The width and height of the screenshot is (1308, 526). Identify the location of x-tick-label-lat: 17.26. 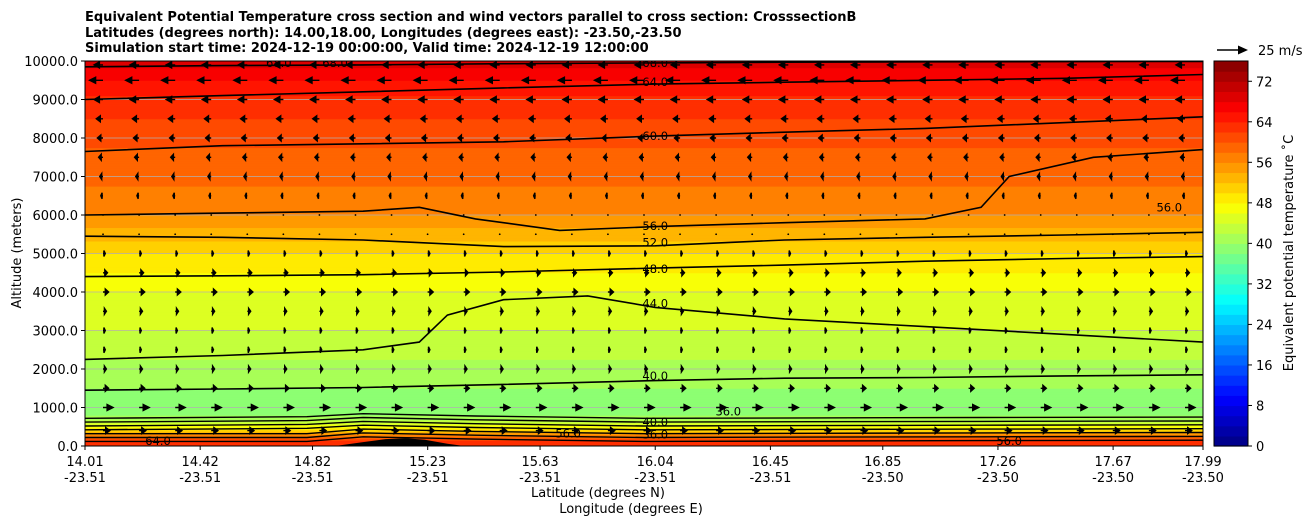
(997, 462).